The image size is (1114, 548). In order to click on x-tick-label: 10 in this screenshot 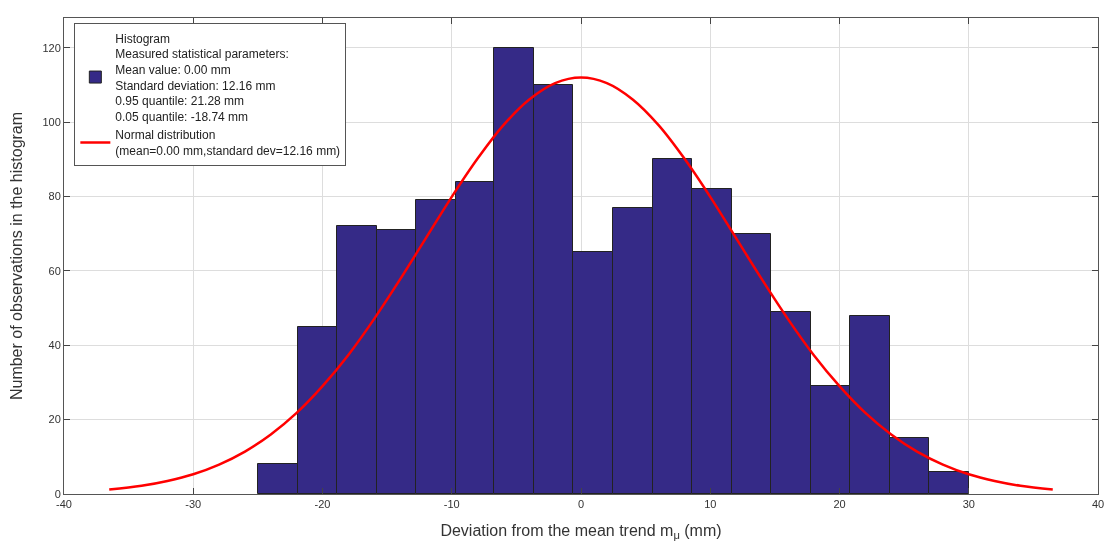, I will do `click(710, 504)`.